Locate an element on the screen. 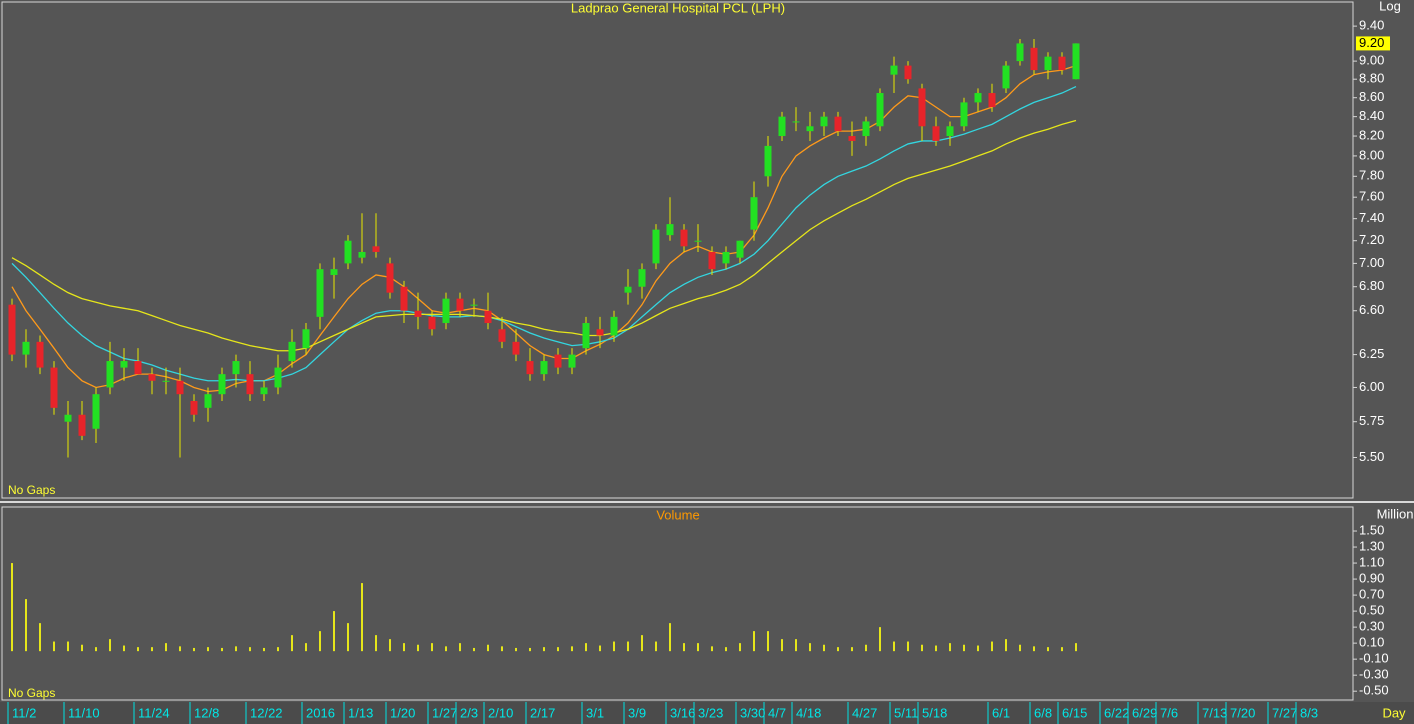 This screenshot has height=724, width=1414. y-tick-label: 9.40 is located at coordinates (1371, 25).